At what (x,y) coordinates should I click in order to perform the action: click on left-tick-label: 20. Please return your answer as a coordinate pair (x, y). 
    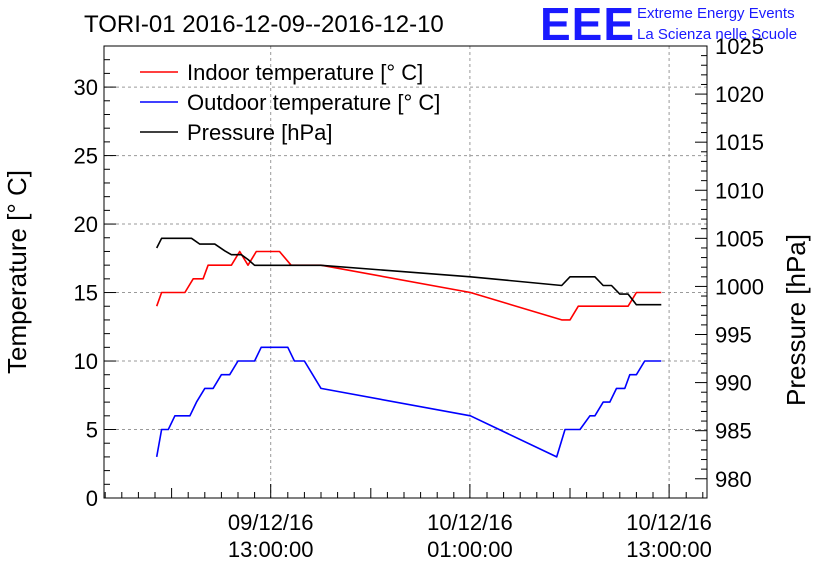
    Looking at the image, I should click on (86, 224).